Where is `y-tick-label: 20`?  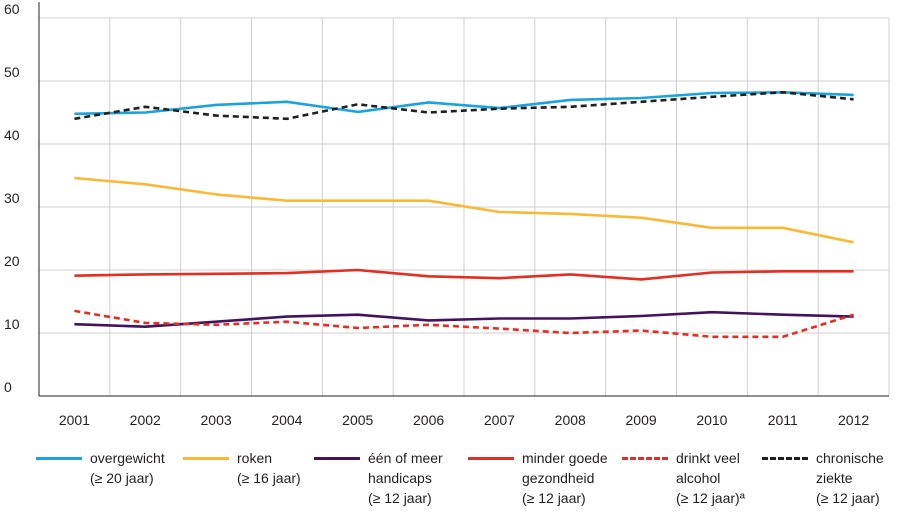 y-tick-label: 20 is located at coordinates (12, 261).